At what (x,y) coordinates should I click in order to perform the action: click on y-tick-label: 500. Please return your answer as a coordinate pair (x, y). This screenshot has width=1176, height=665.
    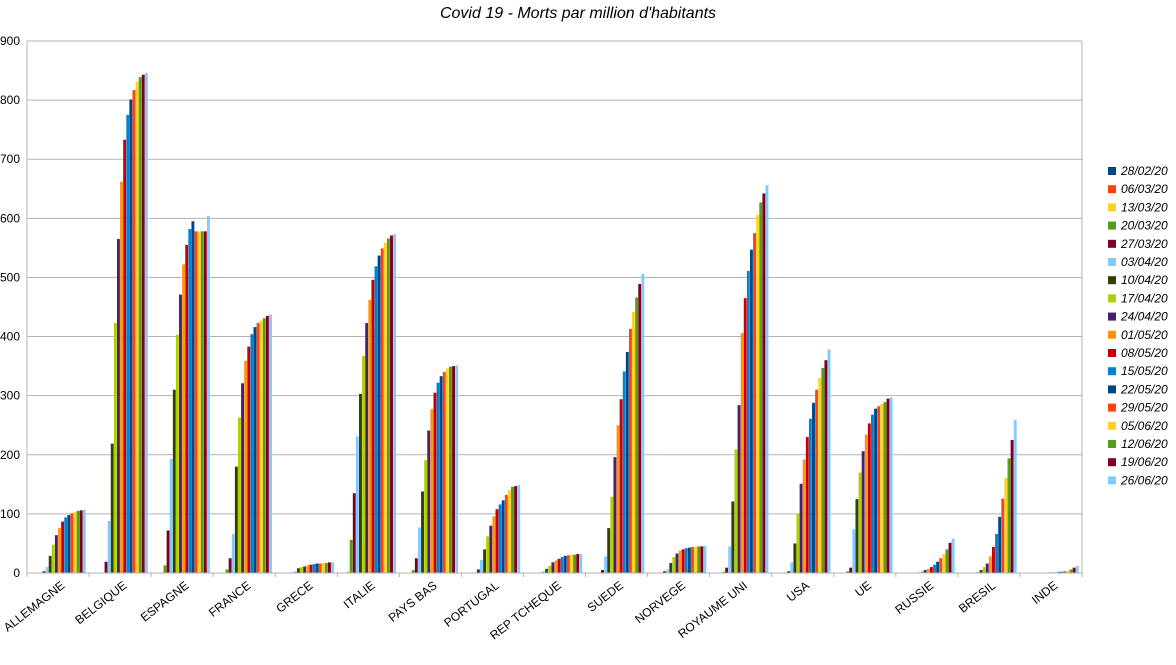
    Looking at the image, I should click on (10, 277).